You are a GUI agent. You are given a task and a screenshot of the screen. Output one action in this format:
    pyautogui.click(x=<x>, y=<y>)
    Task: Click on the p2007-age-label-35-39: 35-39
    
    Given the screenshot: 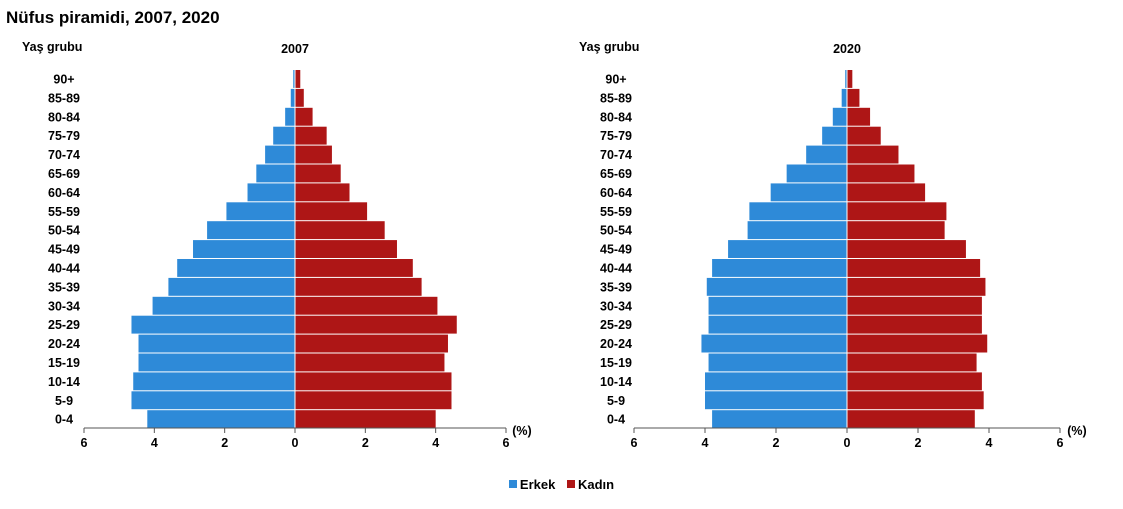 What is the action you would take?
    pyautogui.click(x=64, y=287)
    